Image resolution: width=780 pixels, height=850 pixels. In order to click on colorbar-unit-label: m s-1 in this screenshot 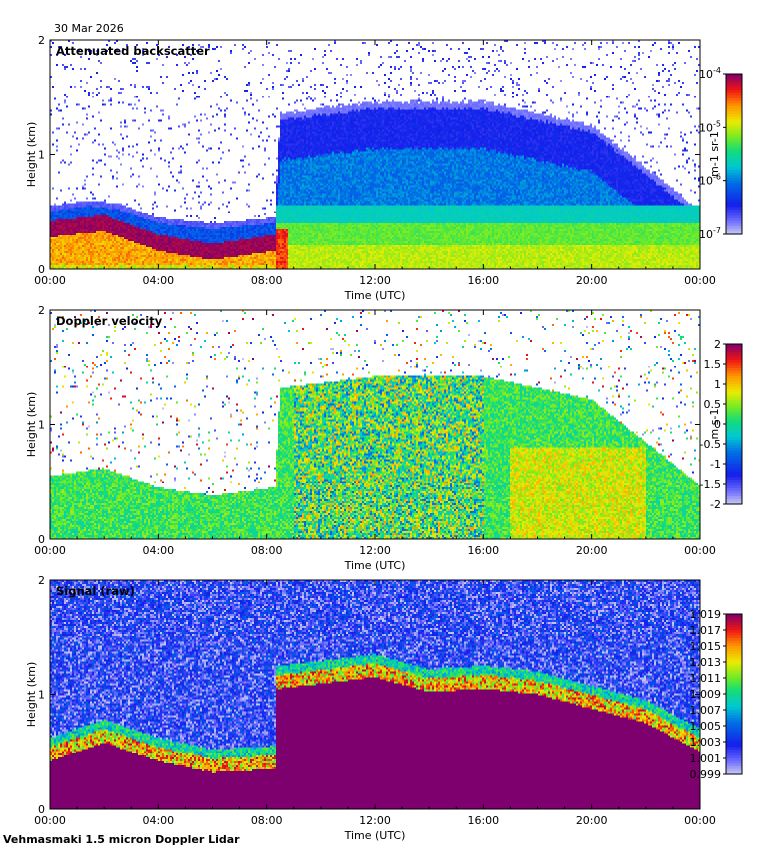, I will do `click(714, 424)`.